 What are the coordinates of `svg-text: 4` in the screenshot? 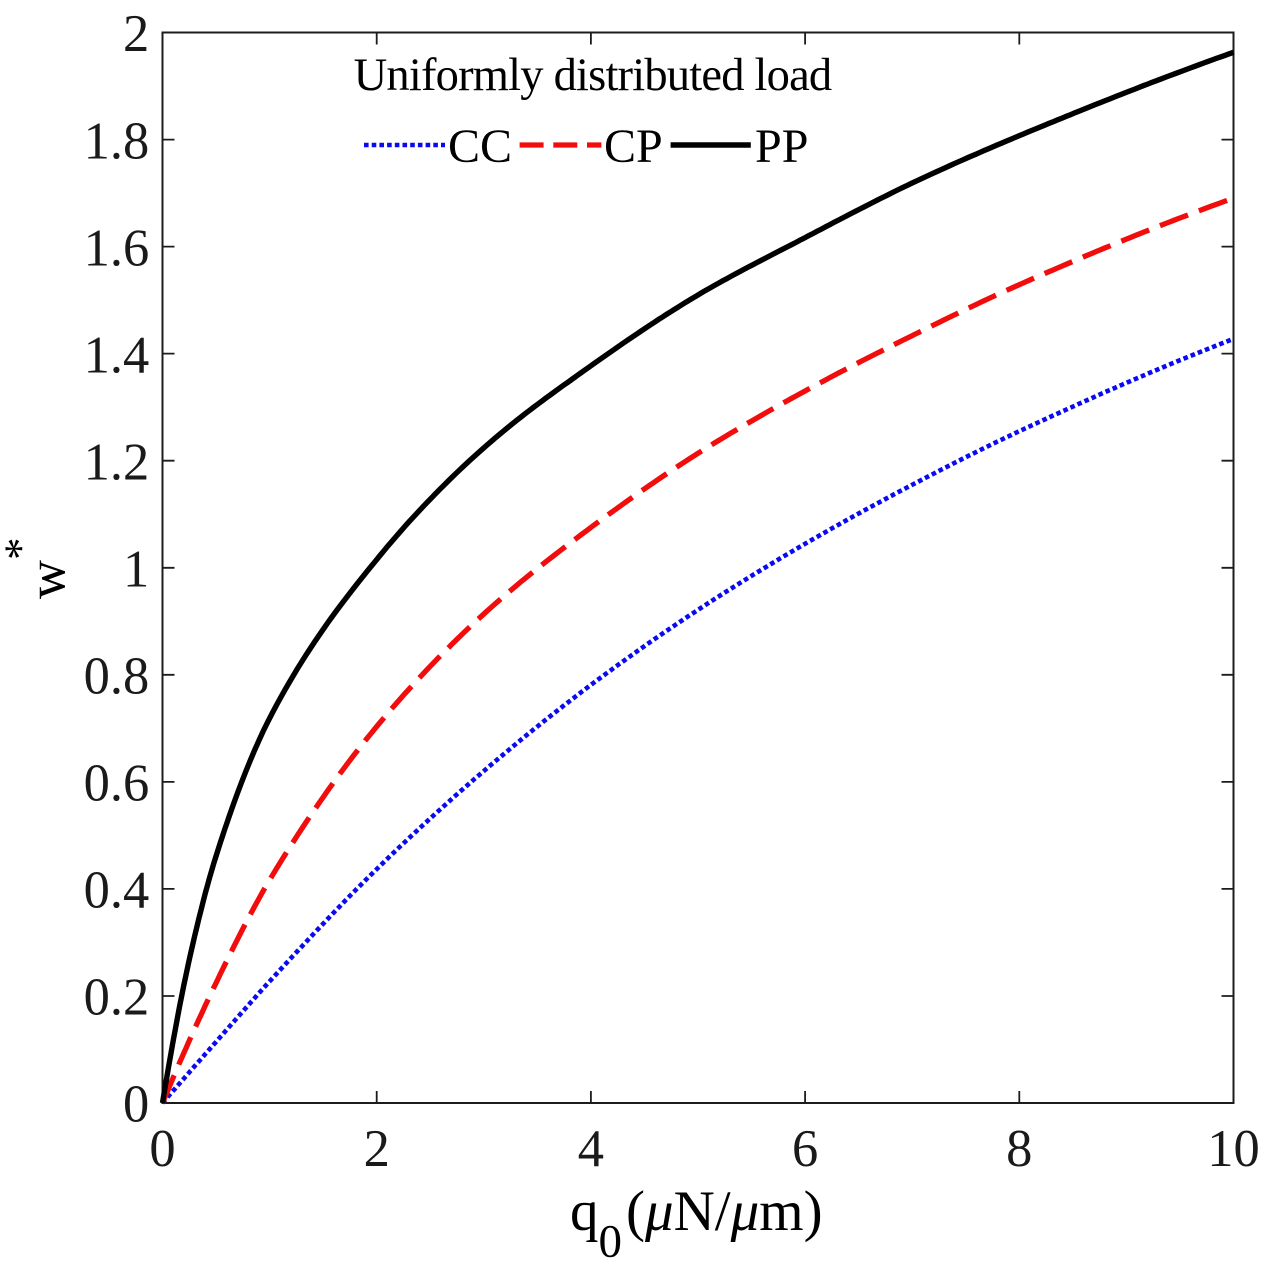 It's located at (591, 1149).